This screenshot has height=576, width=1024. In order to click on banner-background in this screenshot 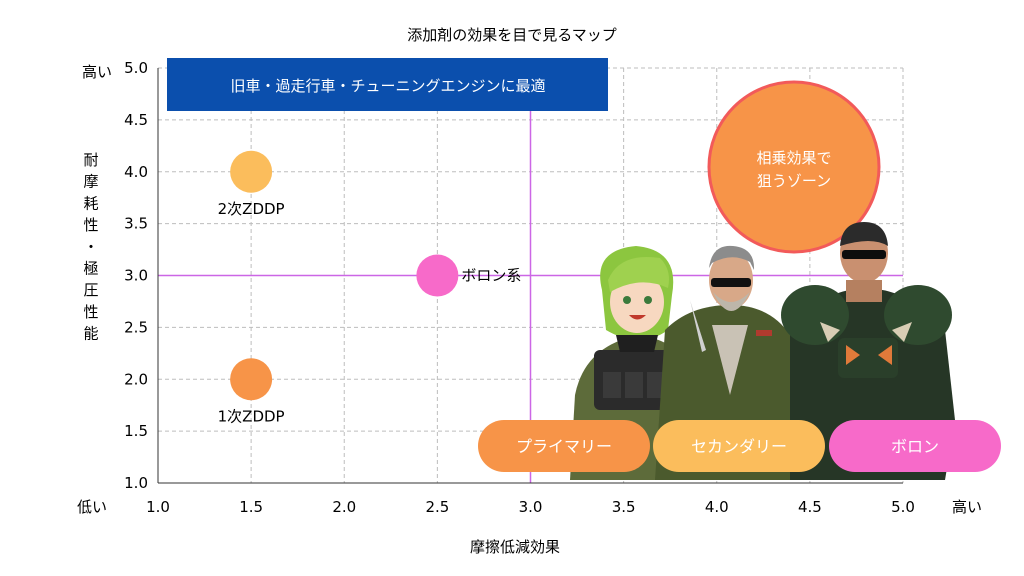, I will do `click(387, 84)`.